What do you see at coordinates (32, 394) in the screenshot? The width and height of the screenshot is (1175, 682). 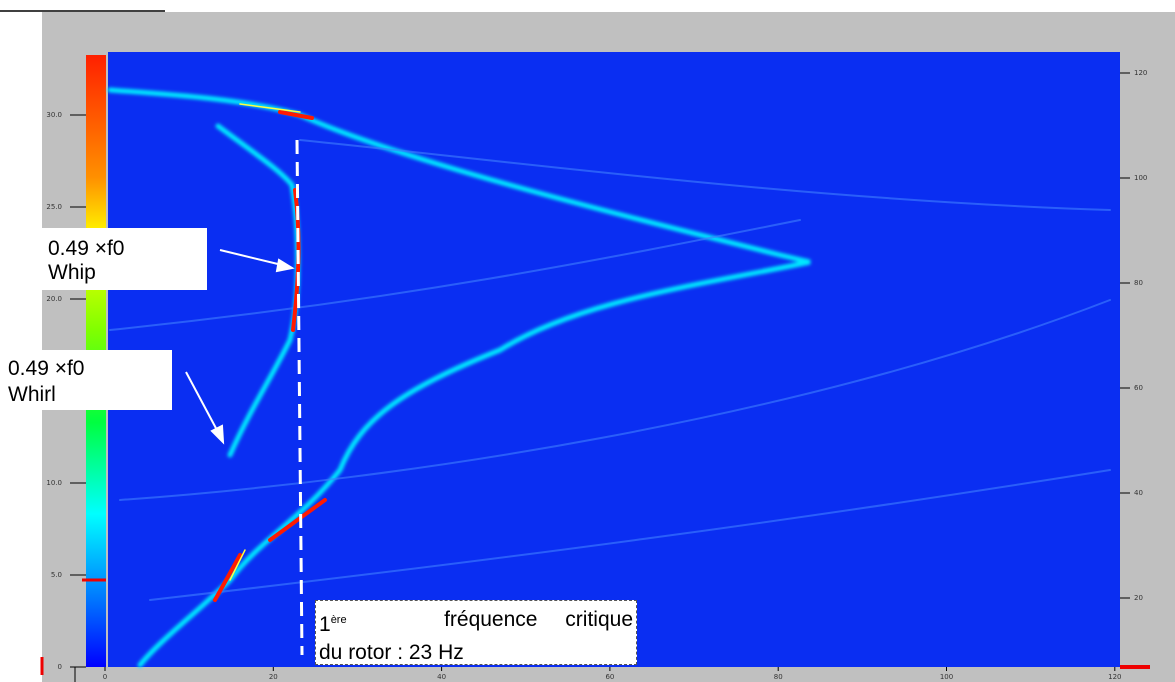 I see `label: Whirl` at bounding box center [32, 394].